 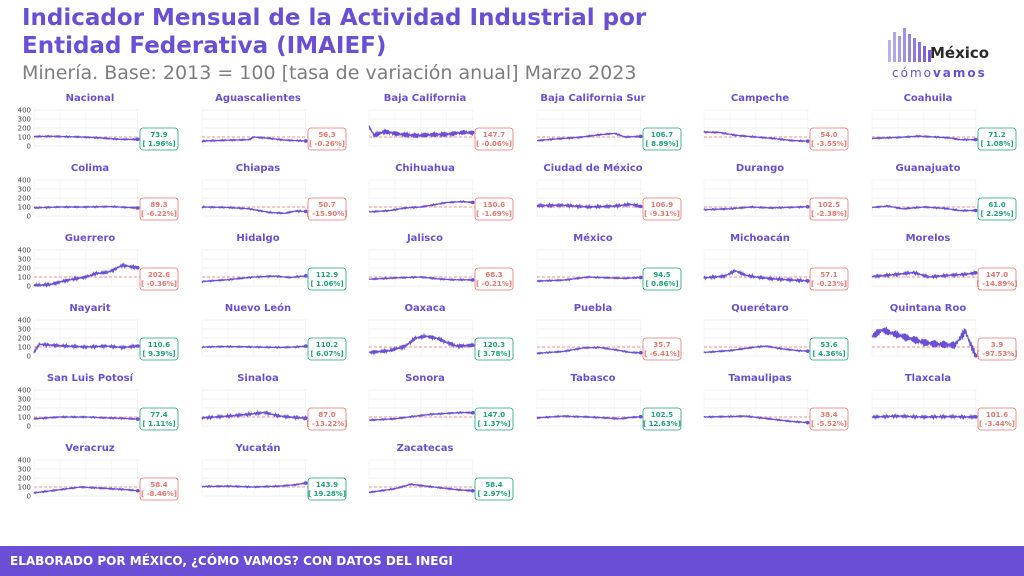 I want to click on panel-title: Querétaro, so click(x=760, y=308).